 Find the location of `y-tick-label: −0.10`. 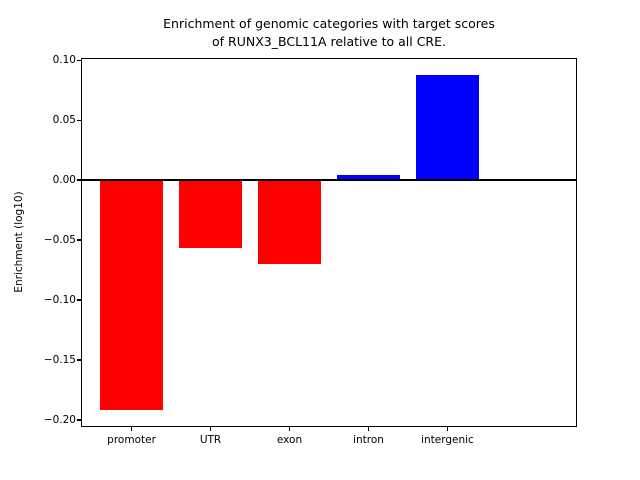

y-tick-label: −0.10 is located at coordinates (59, 300).